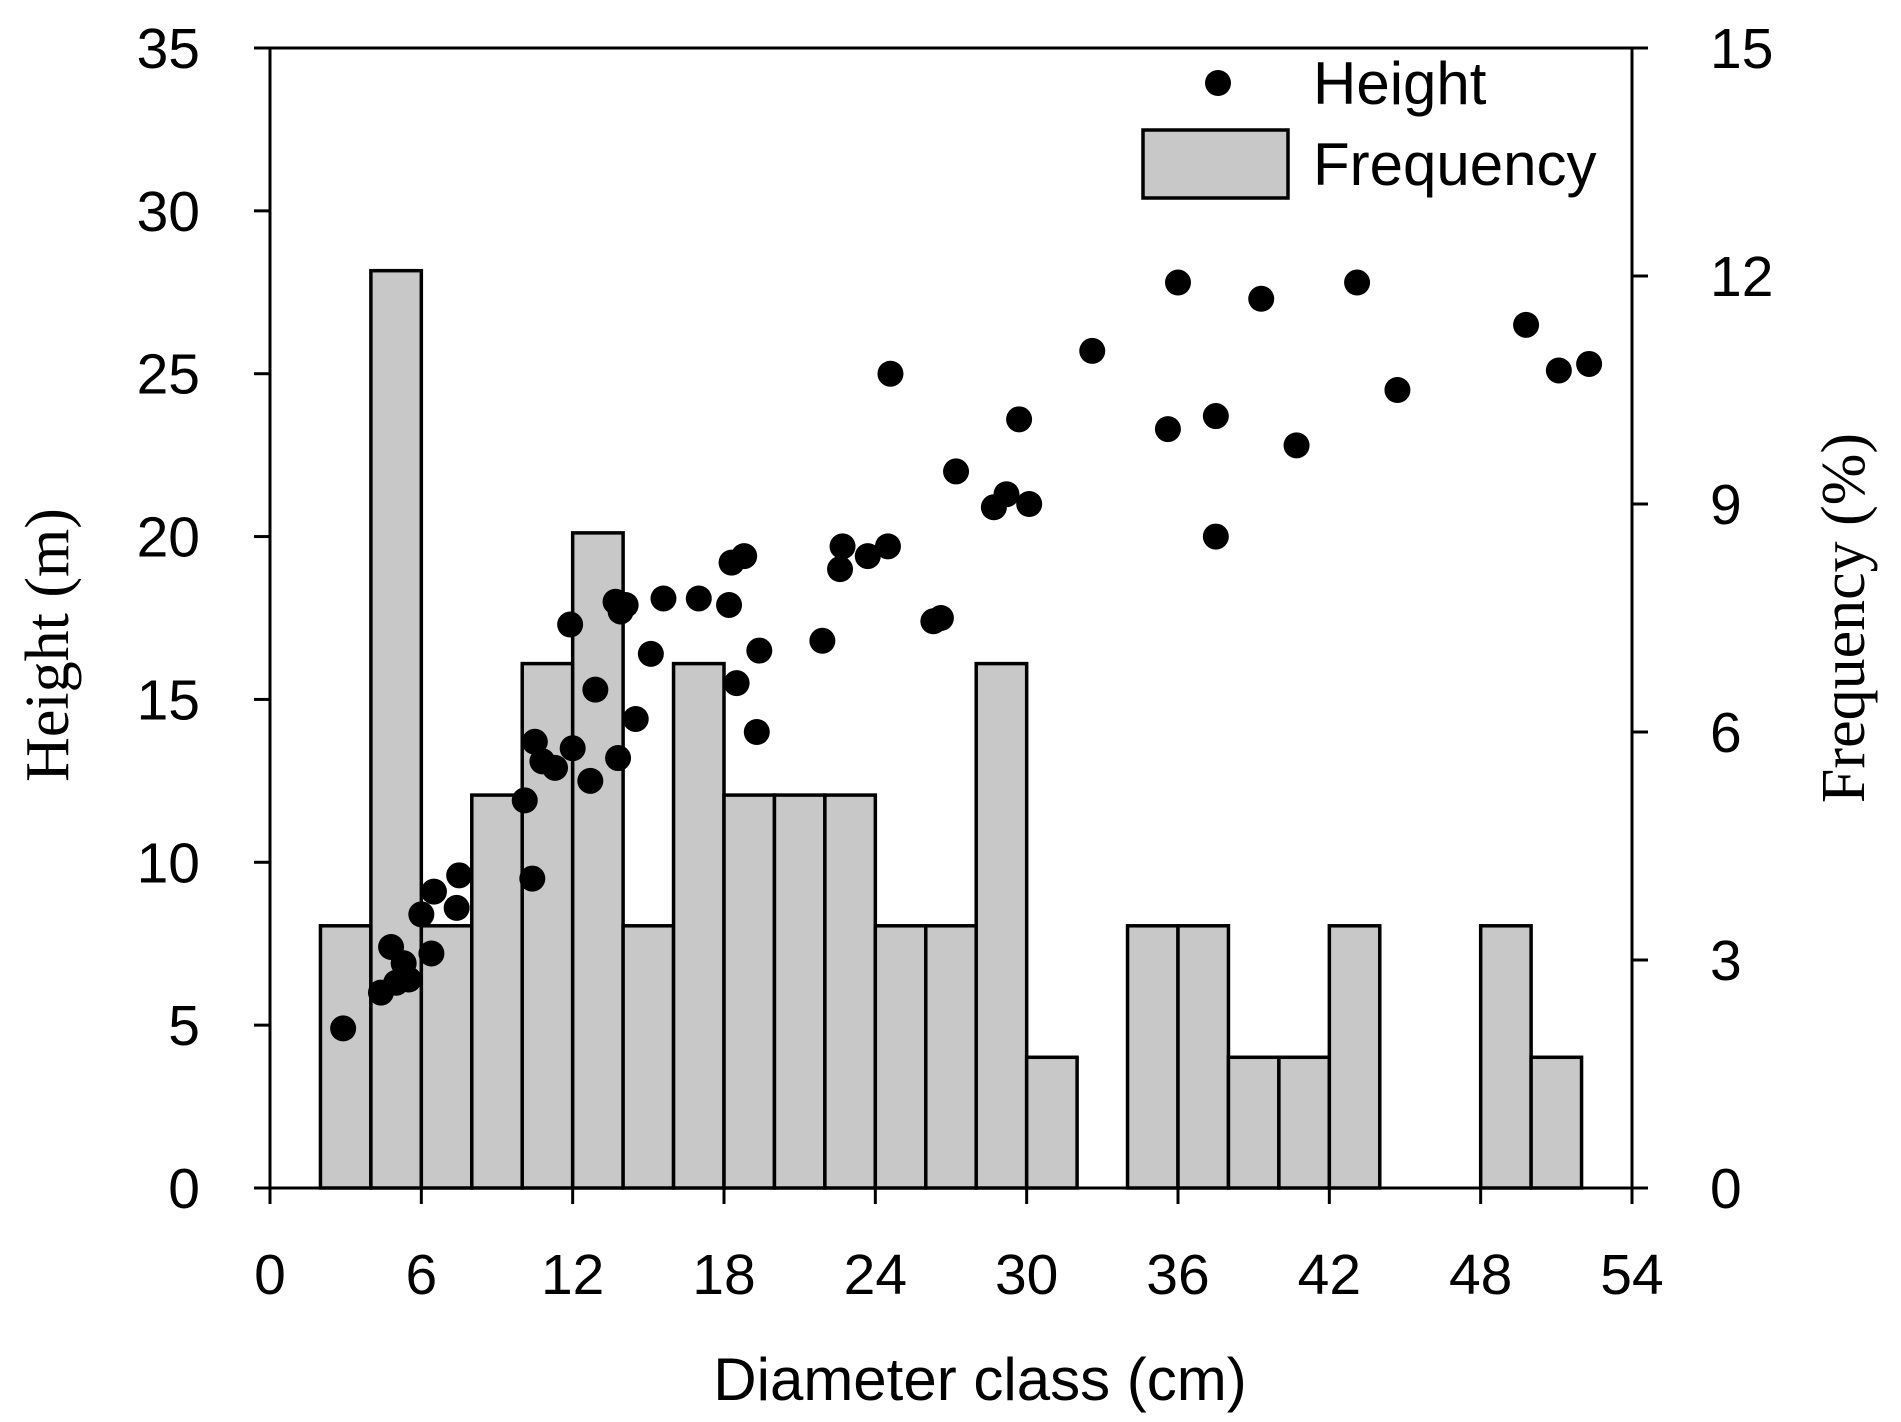  Describe the element at coordinates (1702, 619) in the screenshot. I see `right-y-axis-ticks: 0 3 6 9 12 15` at that location.